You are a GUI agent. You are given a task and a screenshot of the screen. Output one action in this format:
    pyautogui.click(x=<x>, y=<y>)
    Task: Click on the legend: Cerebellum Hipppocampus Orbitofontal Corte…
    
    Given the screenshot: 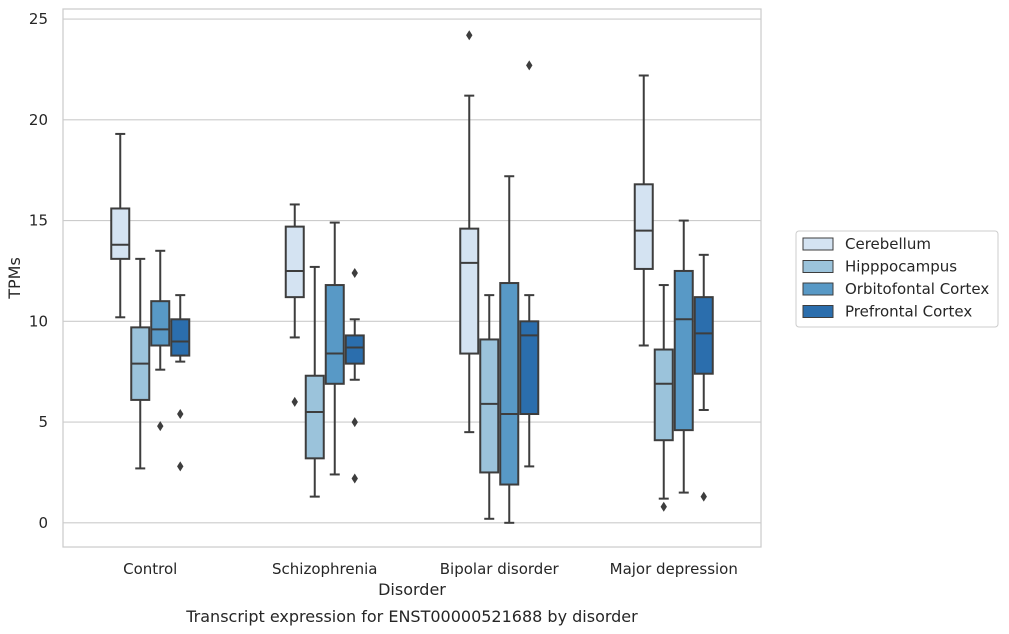 What is the action you would take?
    pyautogui.click(x=897, y=279)
    